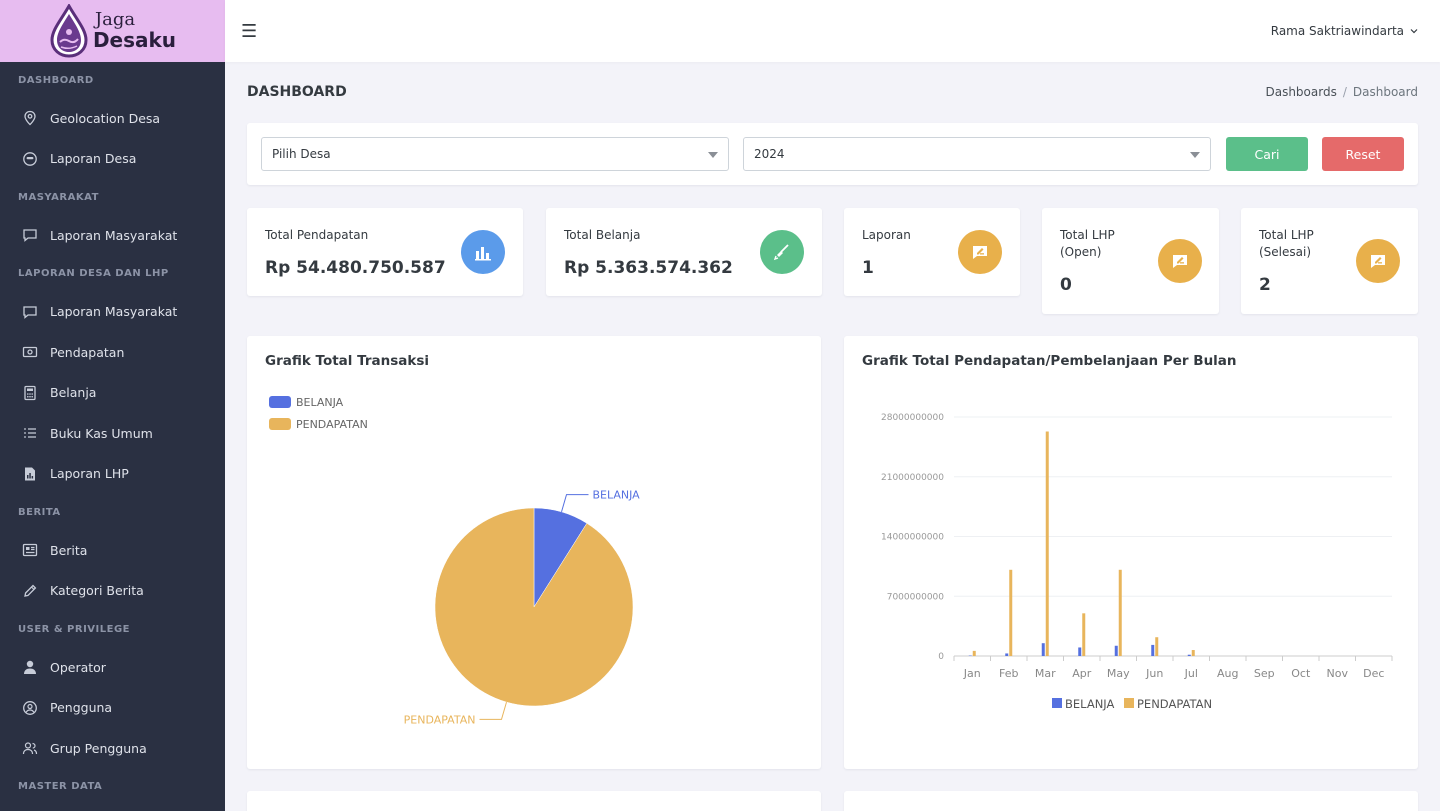 This screenshot has height=811, width=1440. I want to click on news-icon, so click(30, 550).